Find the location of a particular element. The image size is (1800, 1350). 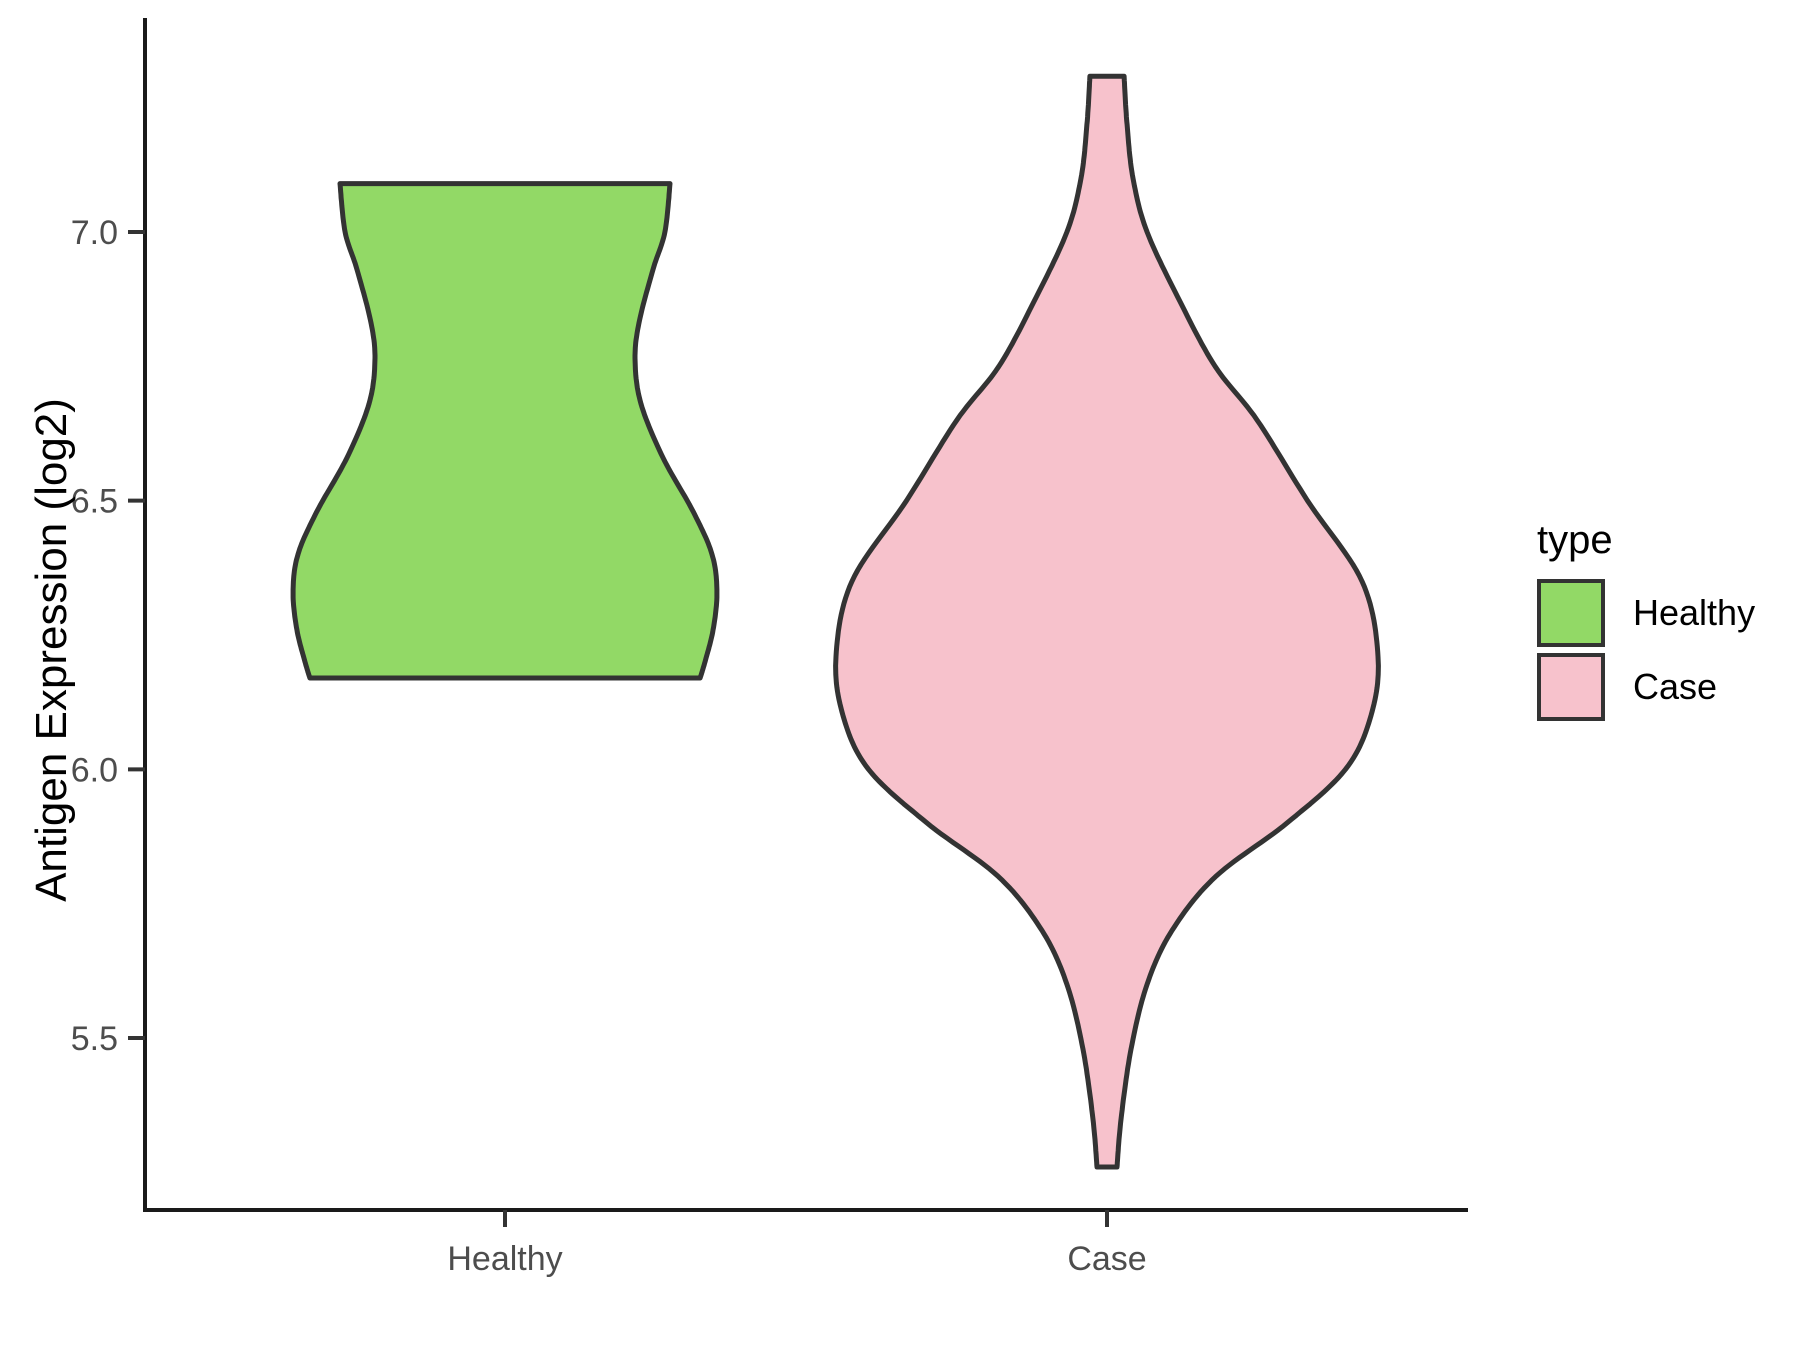

violin-healthy is located at coordinates (505, 431).